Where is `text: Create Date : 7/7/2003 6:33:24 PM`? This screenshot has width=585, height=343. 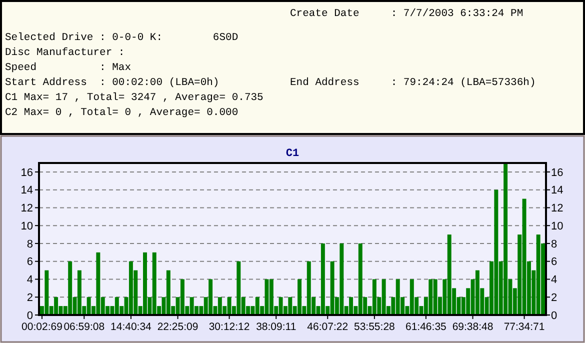 text: Create Date : 7/7/2003 6:33:24 PM is located at coordinates (407, 14).